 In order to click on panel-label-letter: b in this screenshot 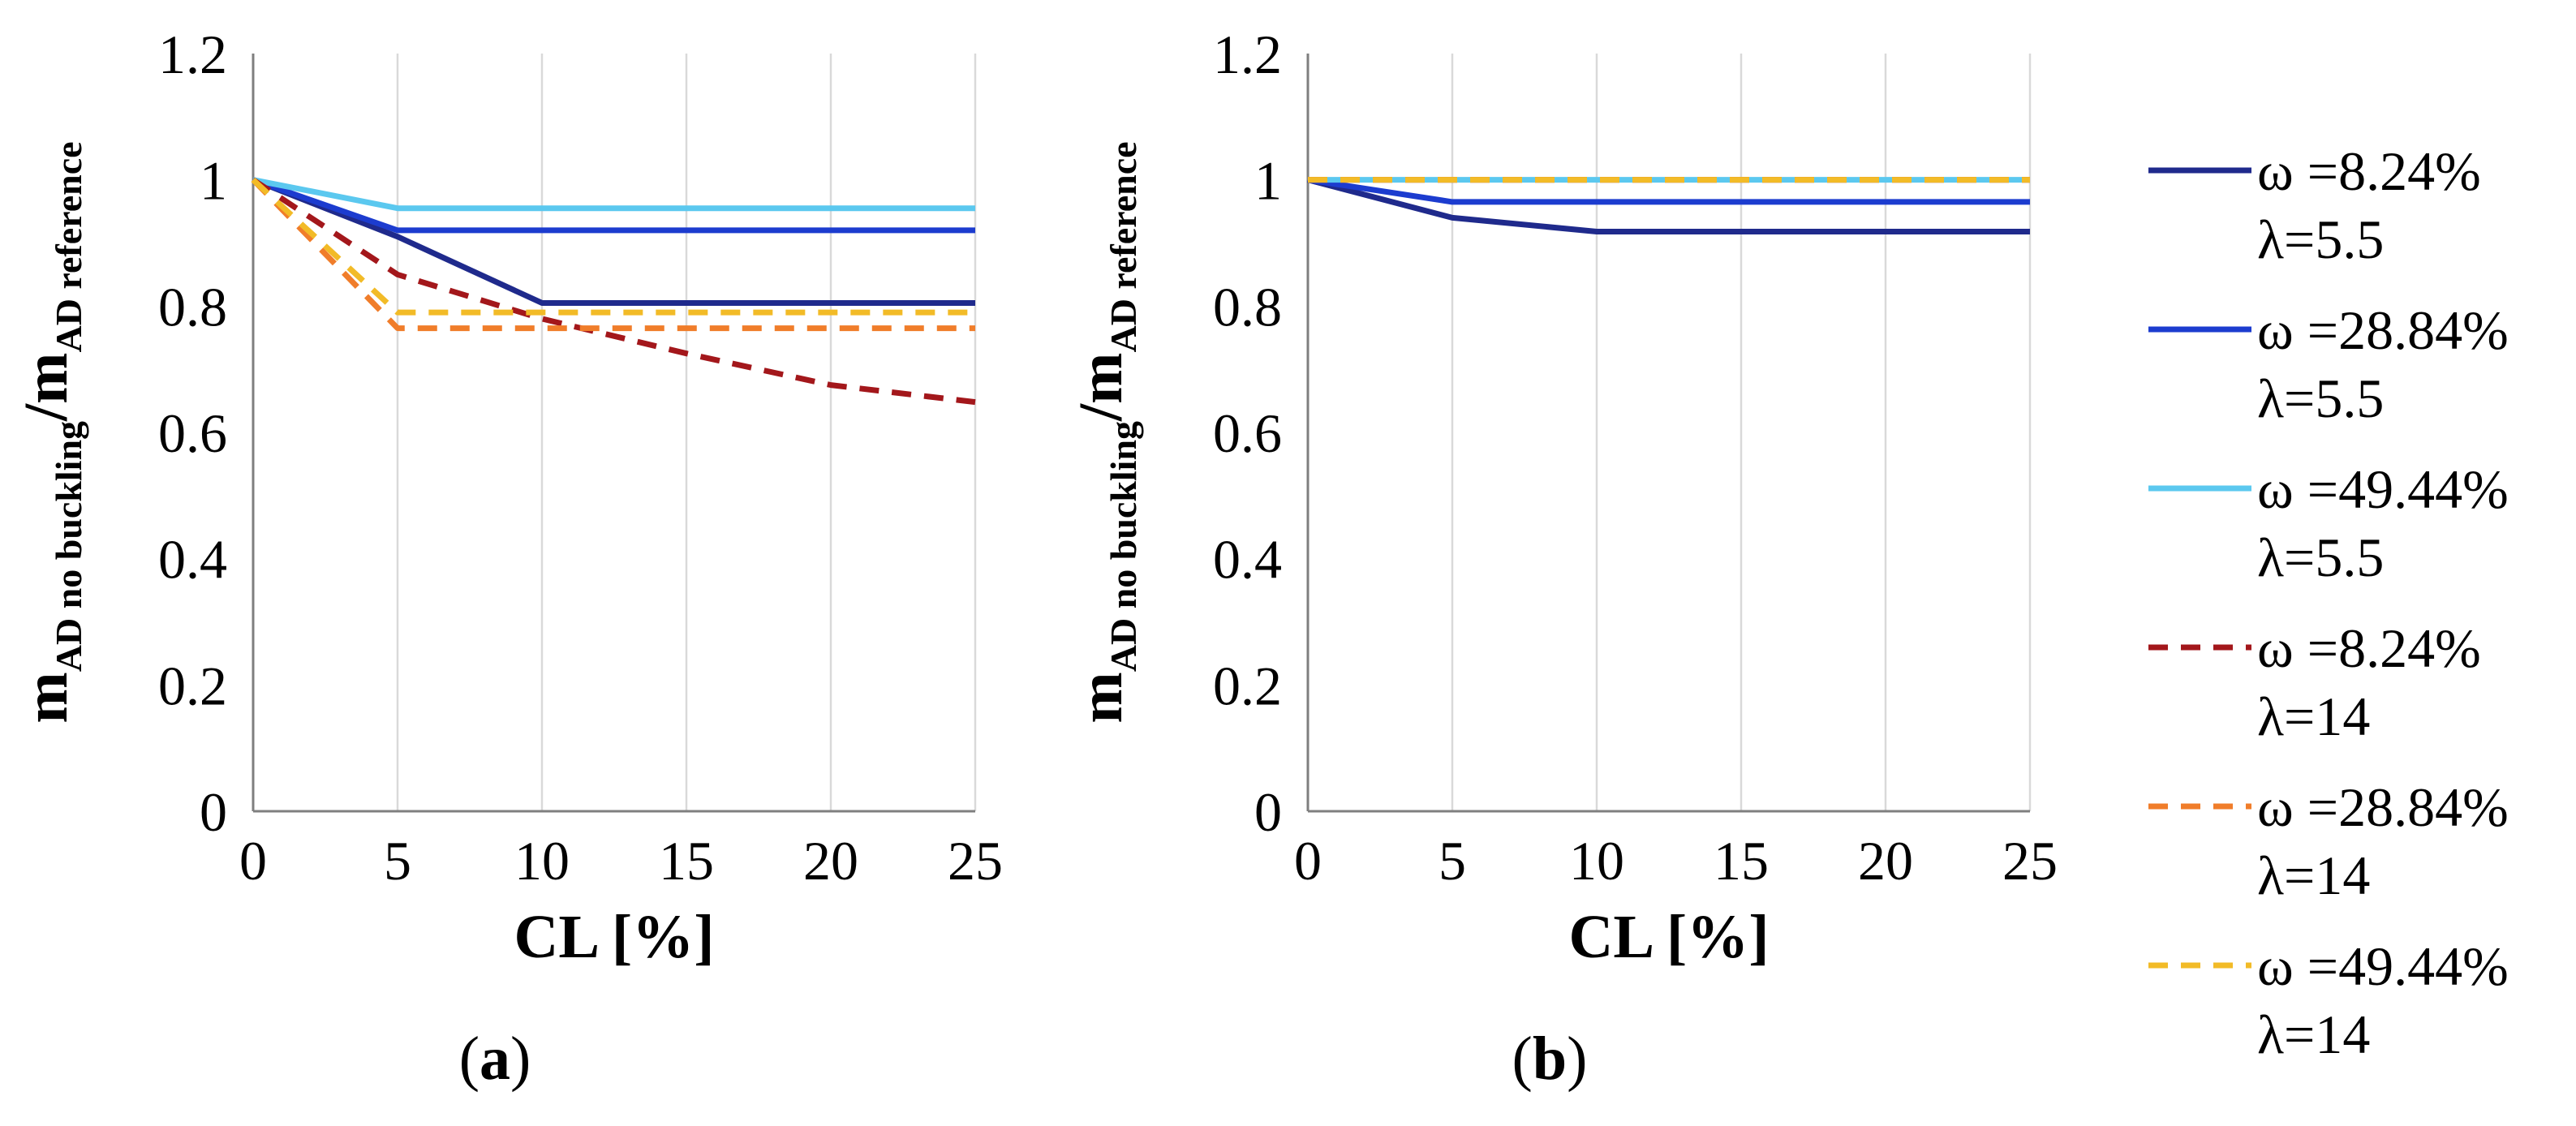, I will do `click(1550, 1059)`.